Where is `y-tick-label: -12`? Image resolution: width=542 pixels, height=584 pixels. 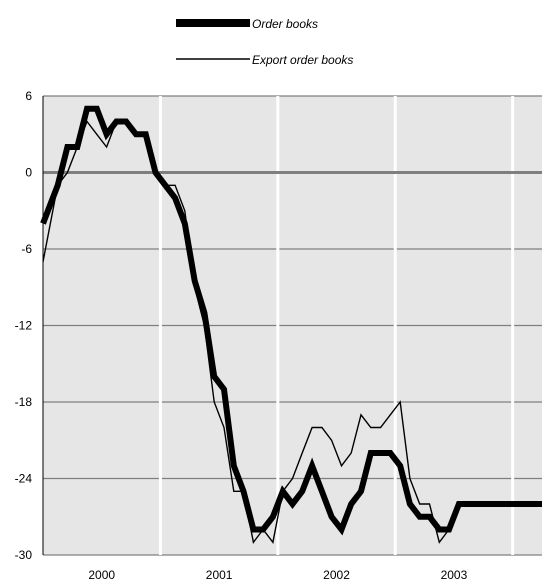
y-tick-label: -12 is located at coordinates (24, 326).